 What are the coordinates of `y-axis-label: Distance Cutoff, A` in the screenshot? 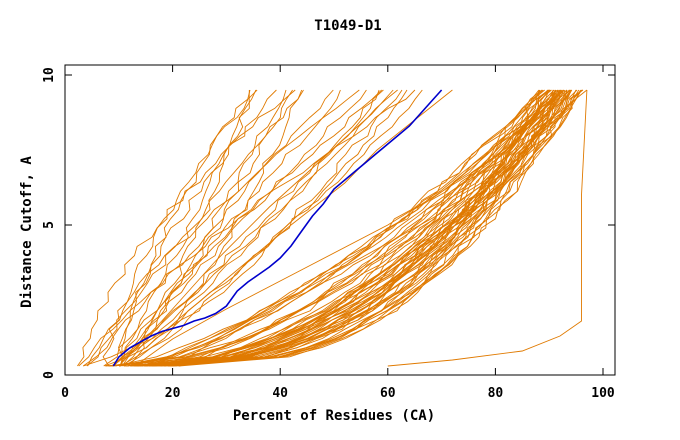 It's located at (27, 232).